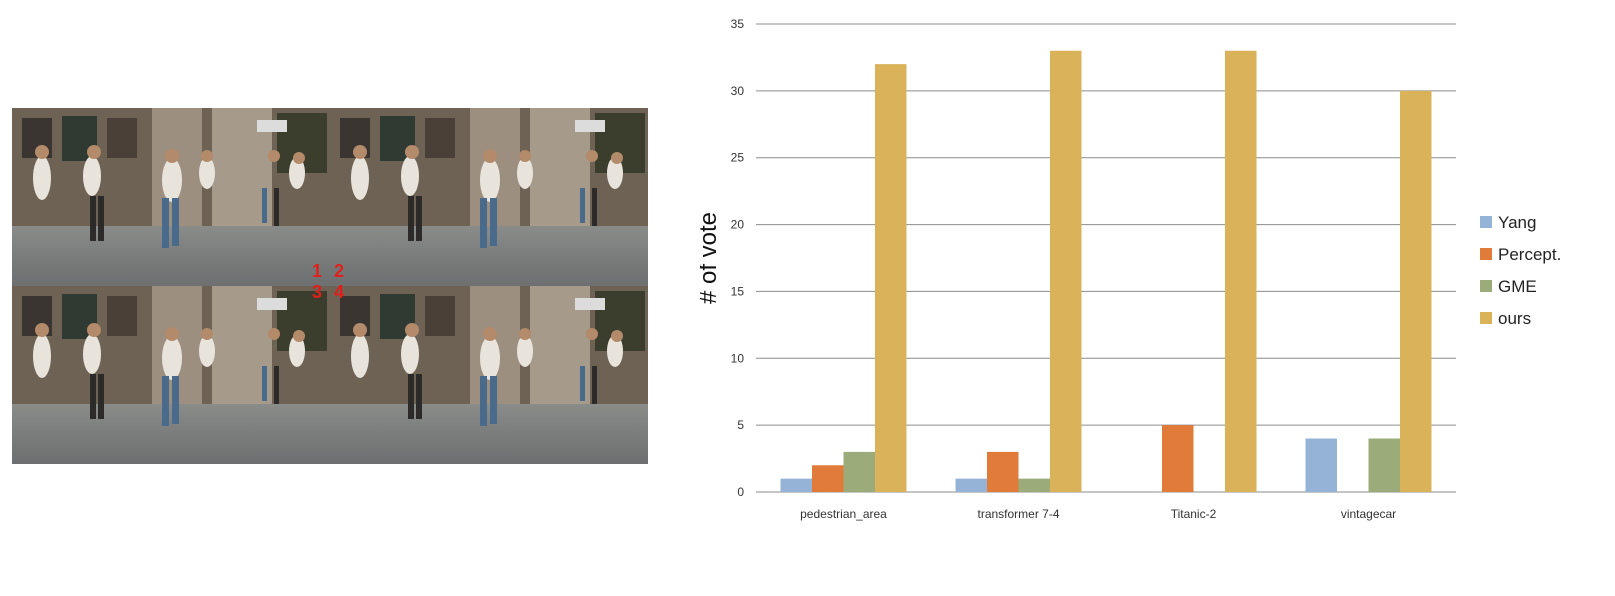 Image resolution: width=1615 pixels, height=596 pixels. I want to click on legend-label: Yang, so click(1517, 222).